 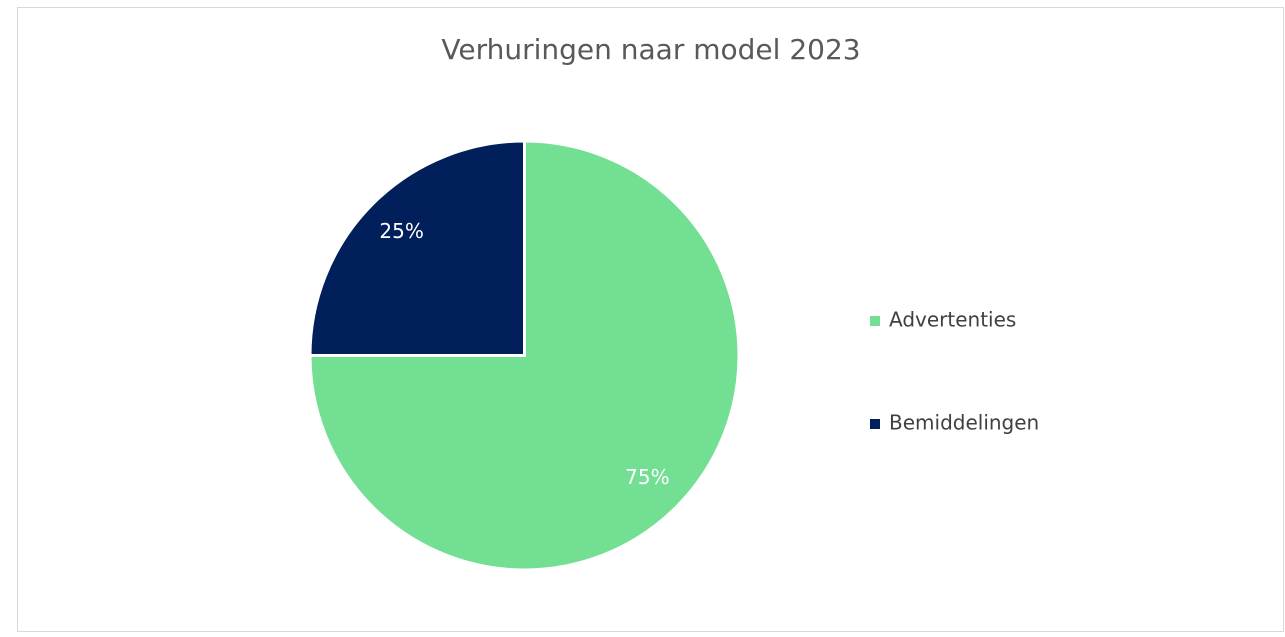 What do you see at coordinates (952, 320) in the screenshot?
I see `legend-label: Advertenties` at bounding box center [952, 320].